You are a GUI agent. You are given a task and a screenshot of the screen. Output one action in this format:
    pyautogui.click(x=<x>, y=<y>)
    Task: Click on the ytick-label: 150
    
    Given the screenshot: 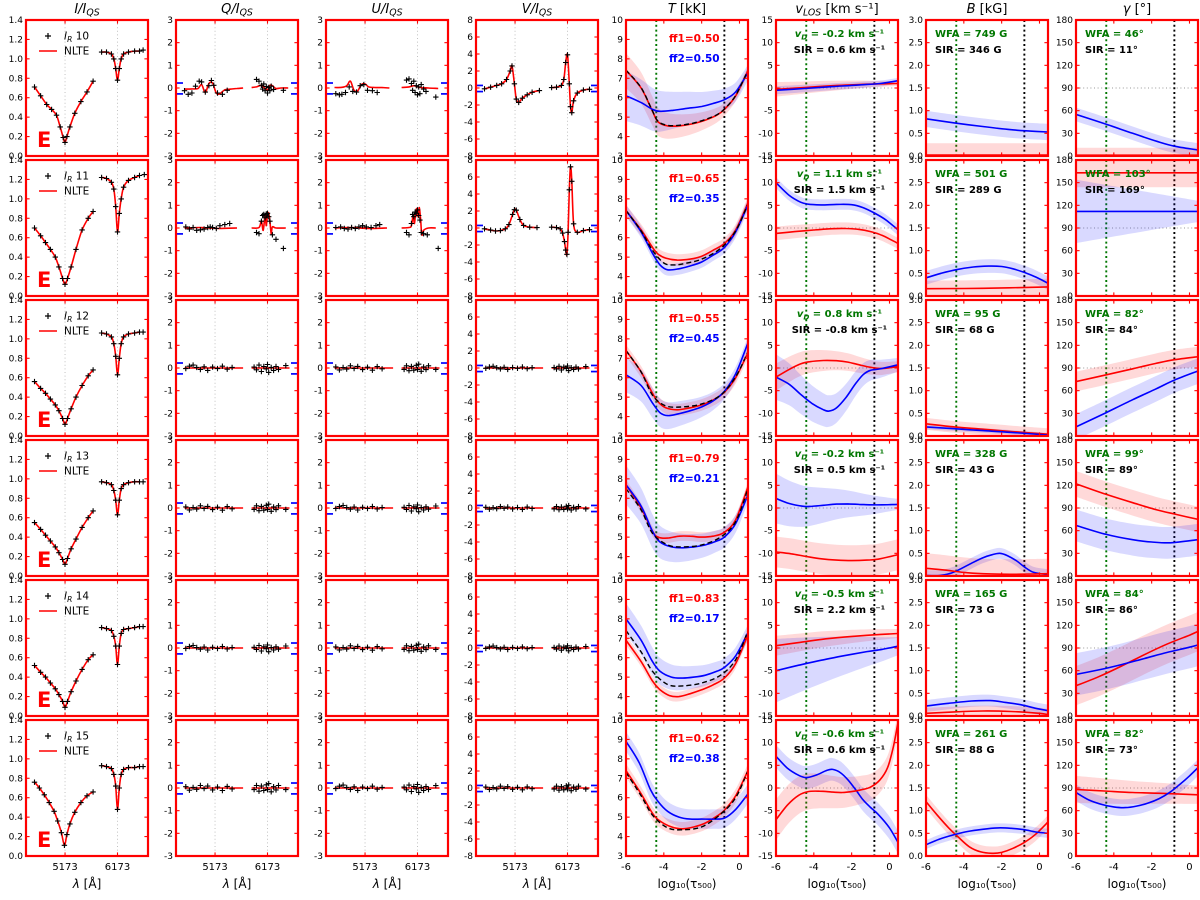 What is the action you would take?
    pyautogui.click(x=1064, y=464)
    